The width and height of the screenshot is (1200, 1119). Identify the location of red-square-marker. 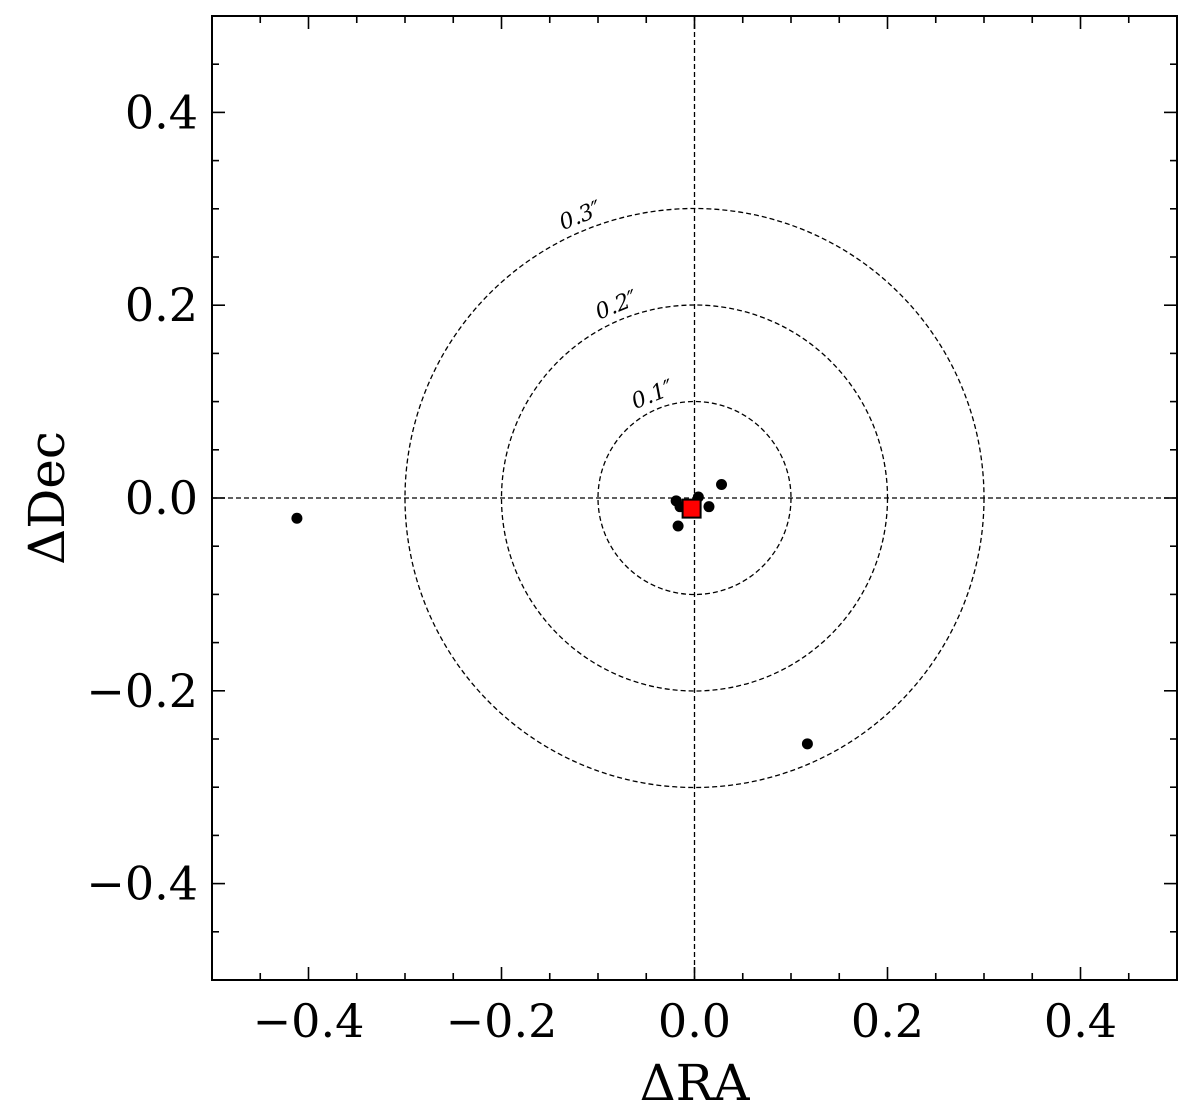
(691, 508).